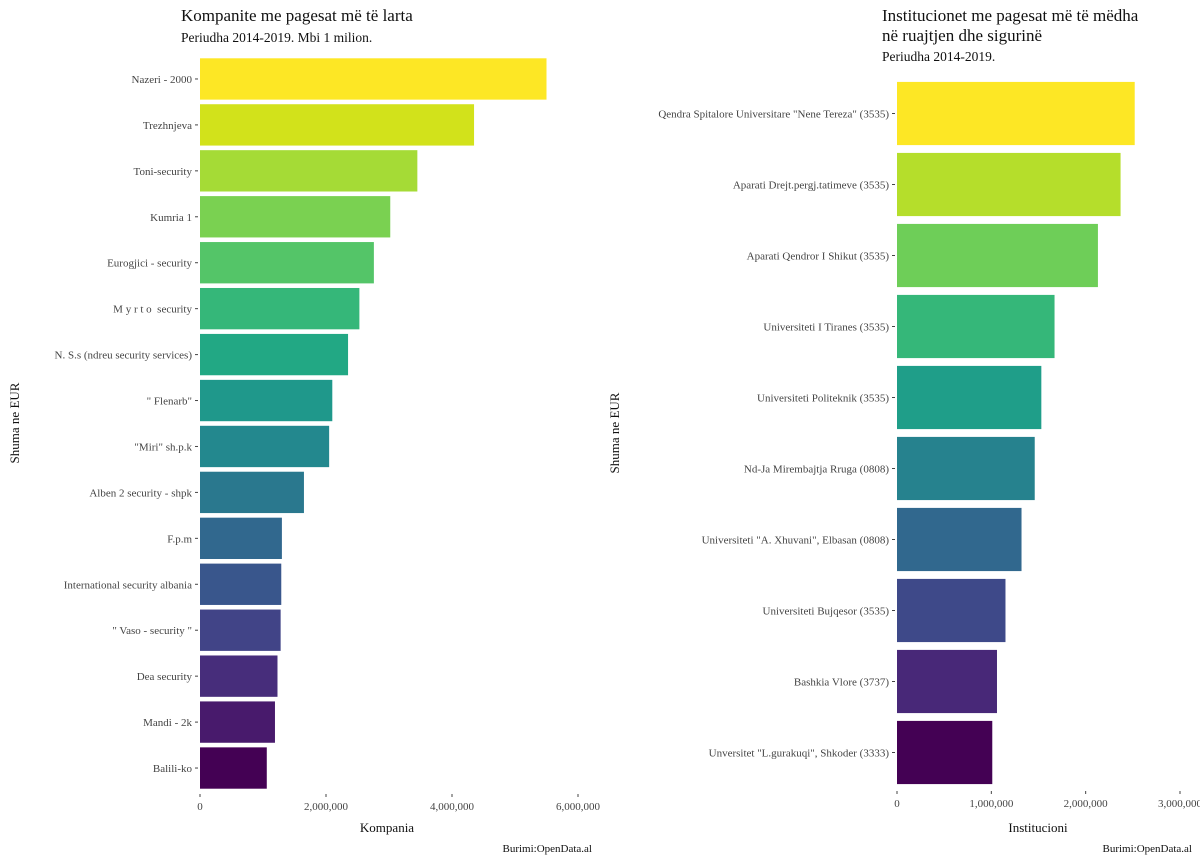 The width and height of the screenshot is (1200, 861). What do you see at coordinates (962, 35) in the screenshot?
I see `right-chart-title-line2: në ruajtjen dhe sigurinë` at bounding box center [962, 35].